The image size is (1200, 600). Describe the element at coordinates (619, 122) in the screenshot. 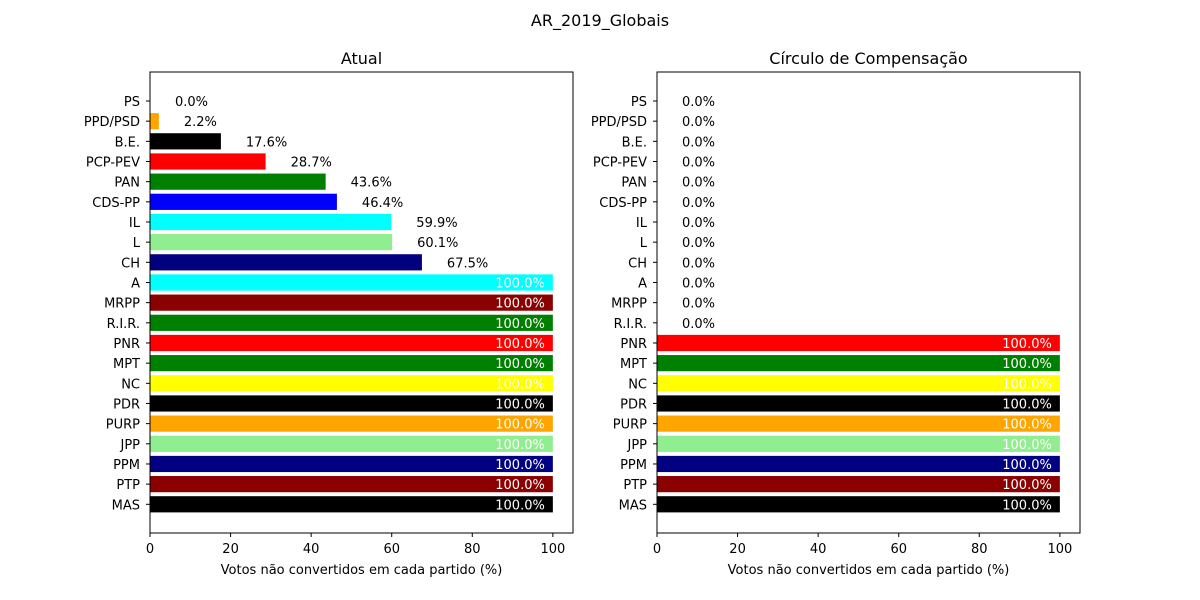

I see `category-label: PPD/PSD` at that location.